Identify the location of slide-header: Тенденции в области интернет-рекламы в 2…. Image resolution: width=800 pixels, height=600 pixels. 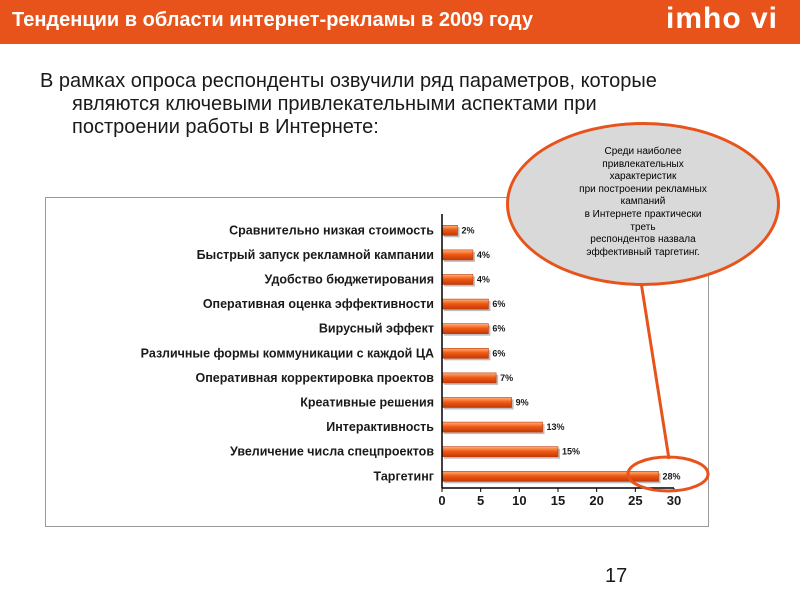
(400, 22).